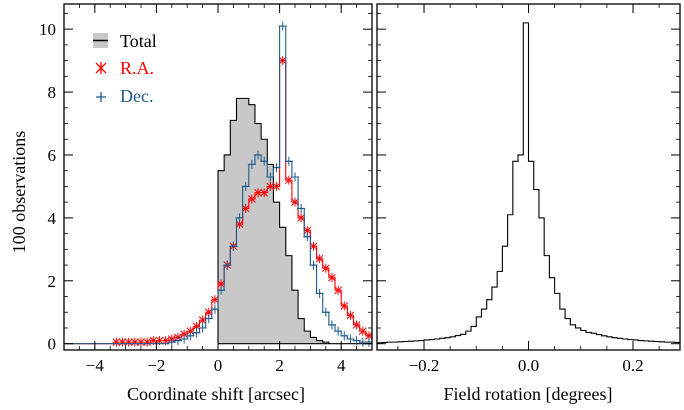 Image resolution: width=684 pixels, height=410 pixels. Describe the element at coordinates (101, 68) in the screenshot. I see `legend-ra-marker` at that location.